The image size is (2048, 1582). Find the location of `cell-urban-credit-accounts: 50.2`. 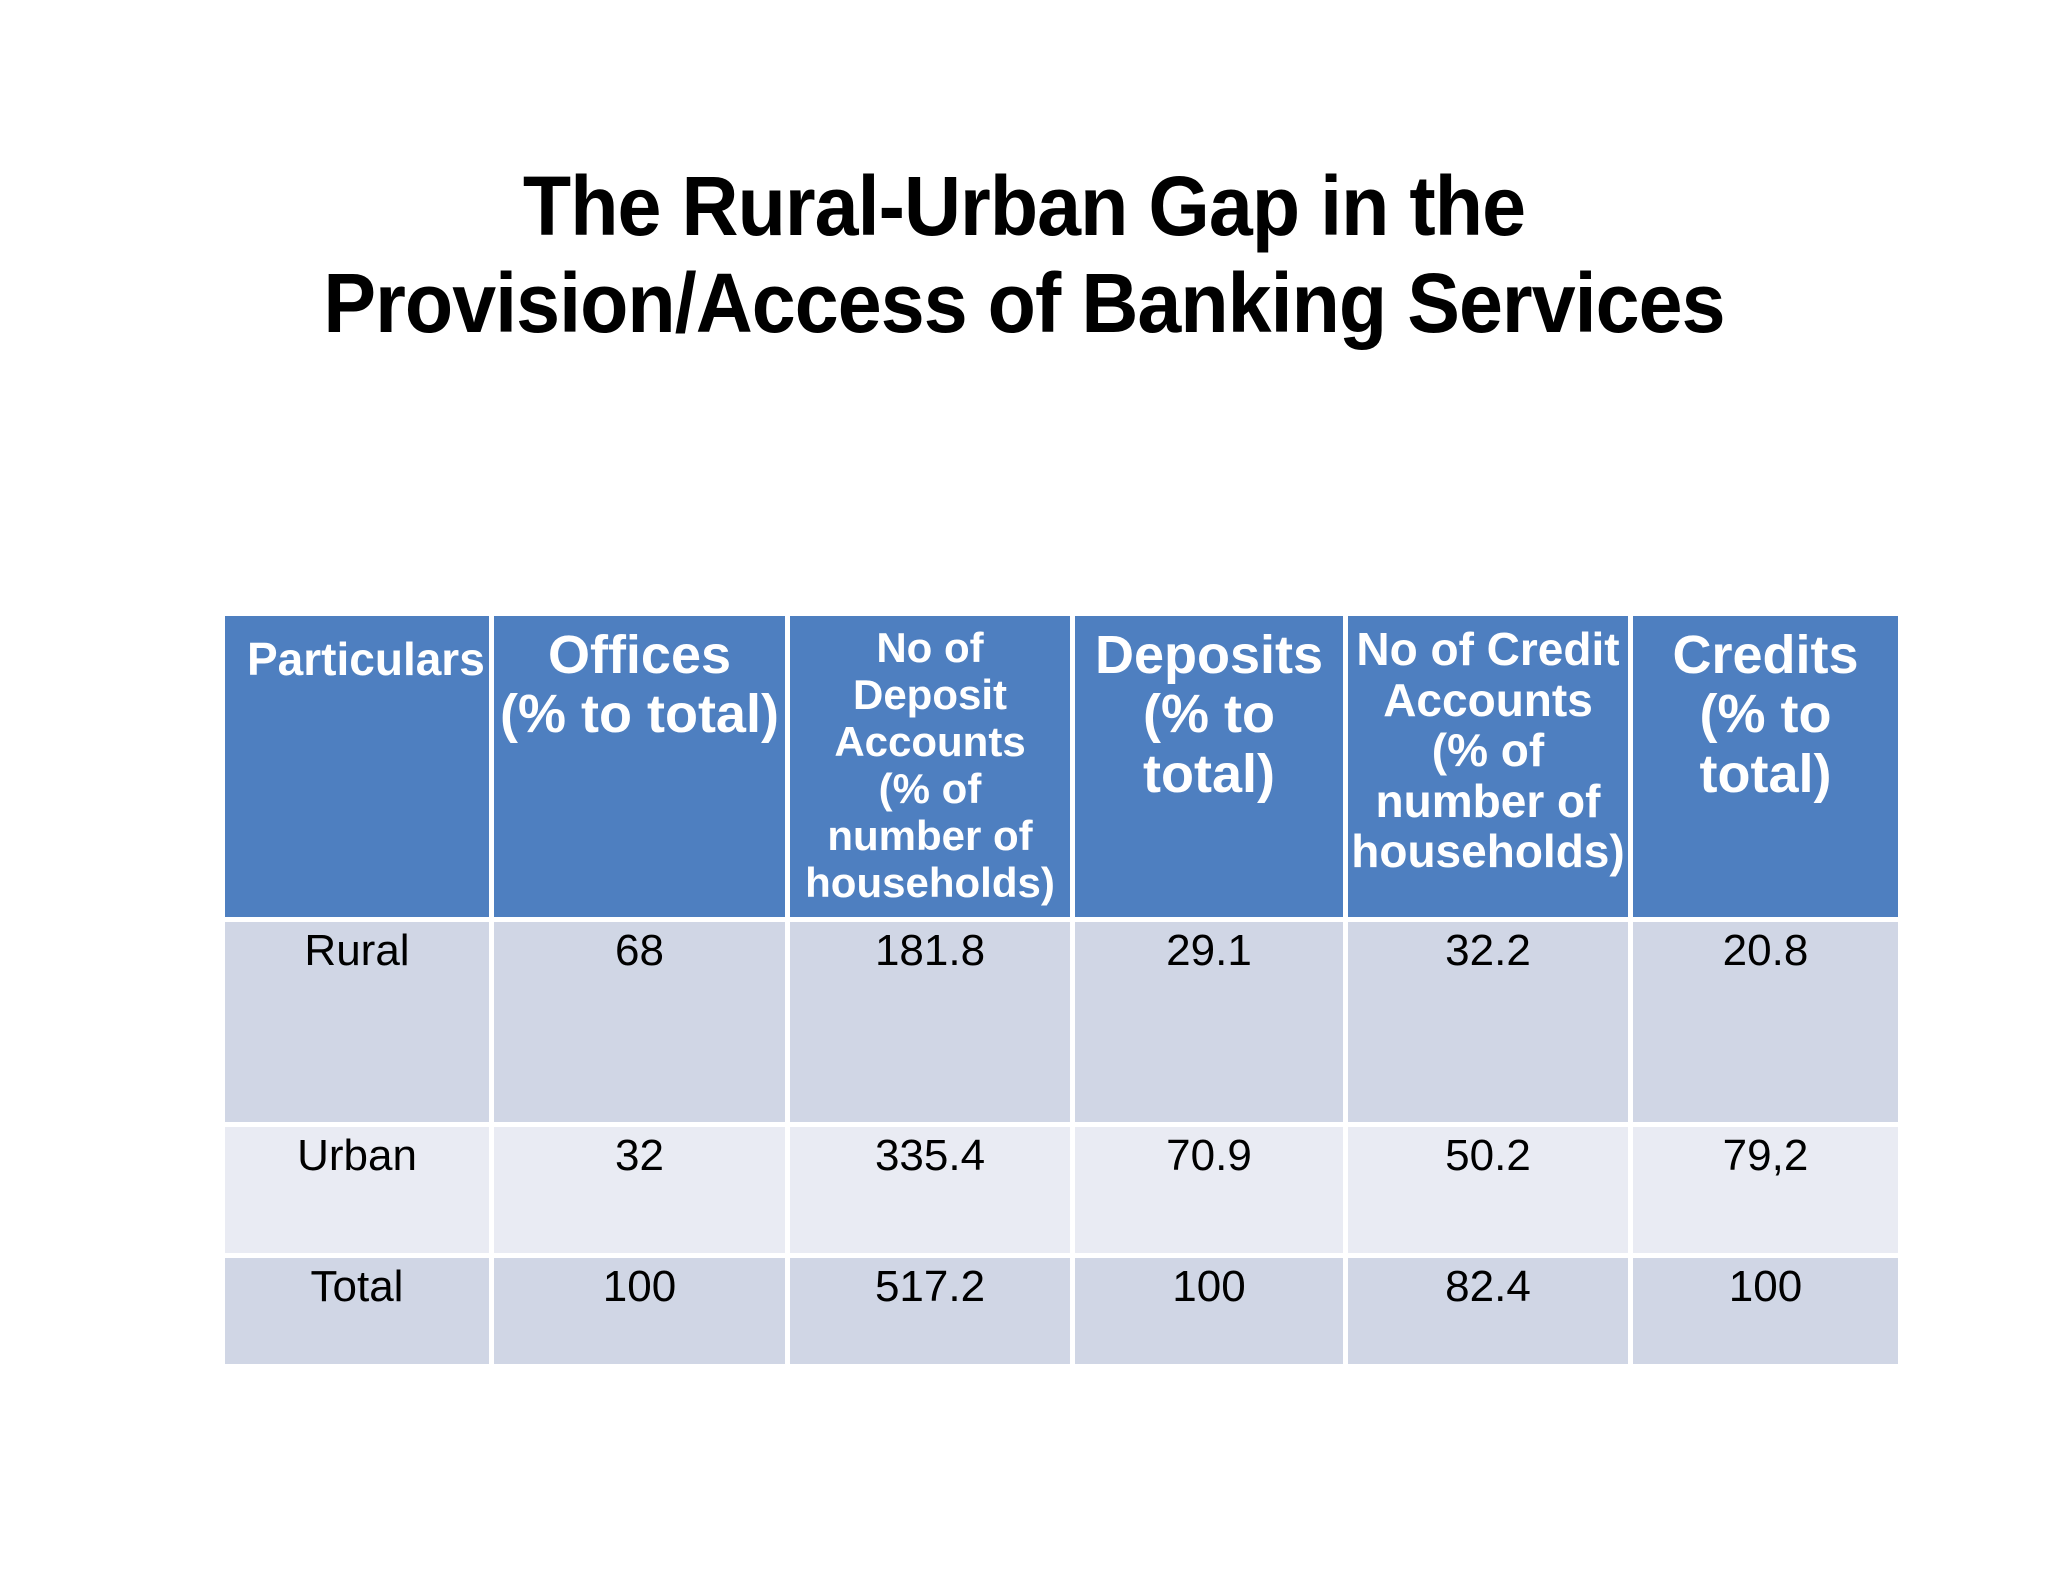

cell-urban-credit-accounts: 50.2 is located at coordinates (1488, 1190).